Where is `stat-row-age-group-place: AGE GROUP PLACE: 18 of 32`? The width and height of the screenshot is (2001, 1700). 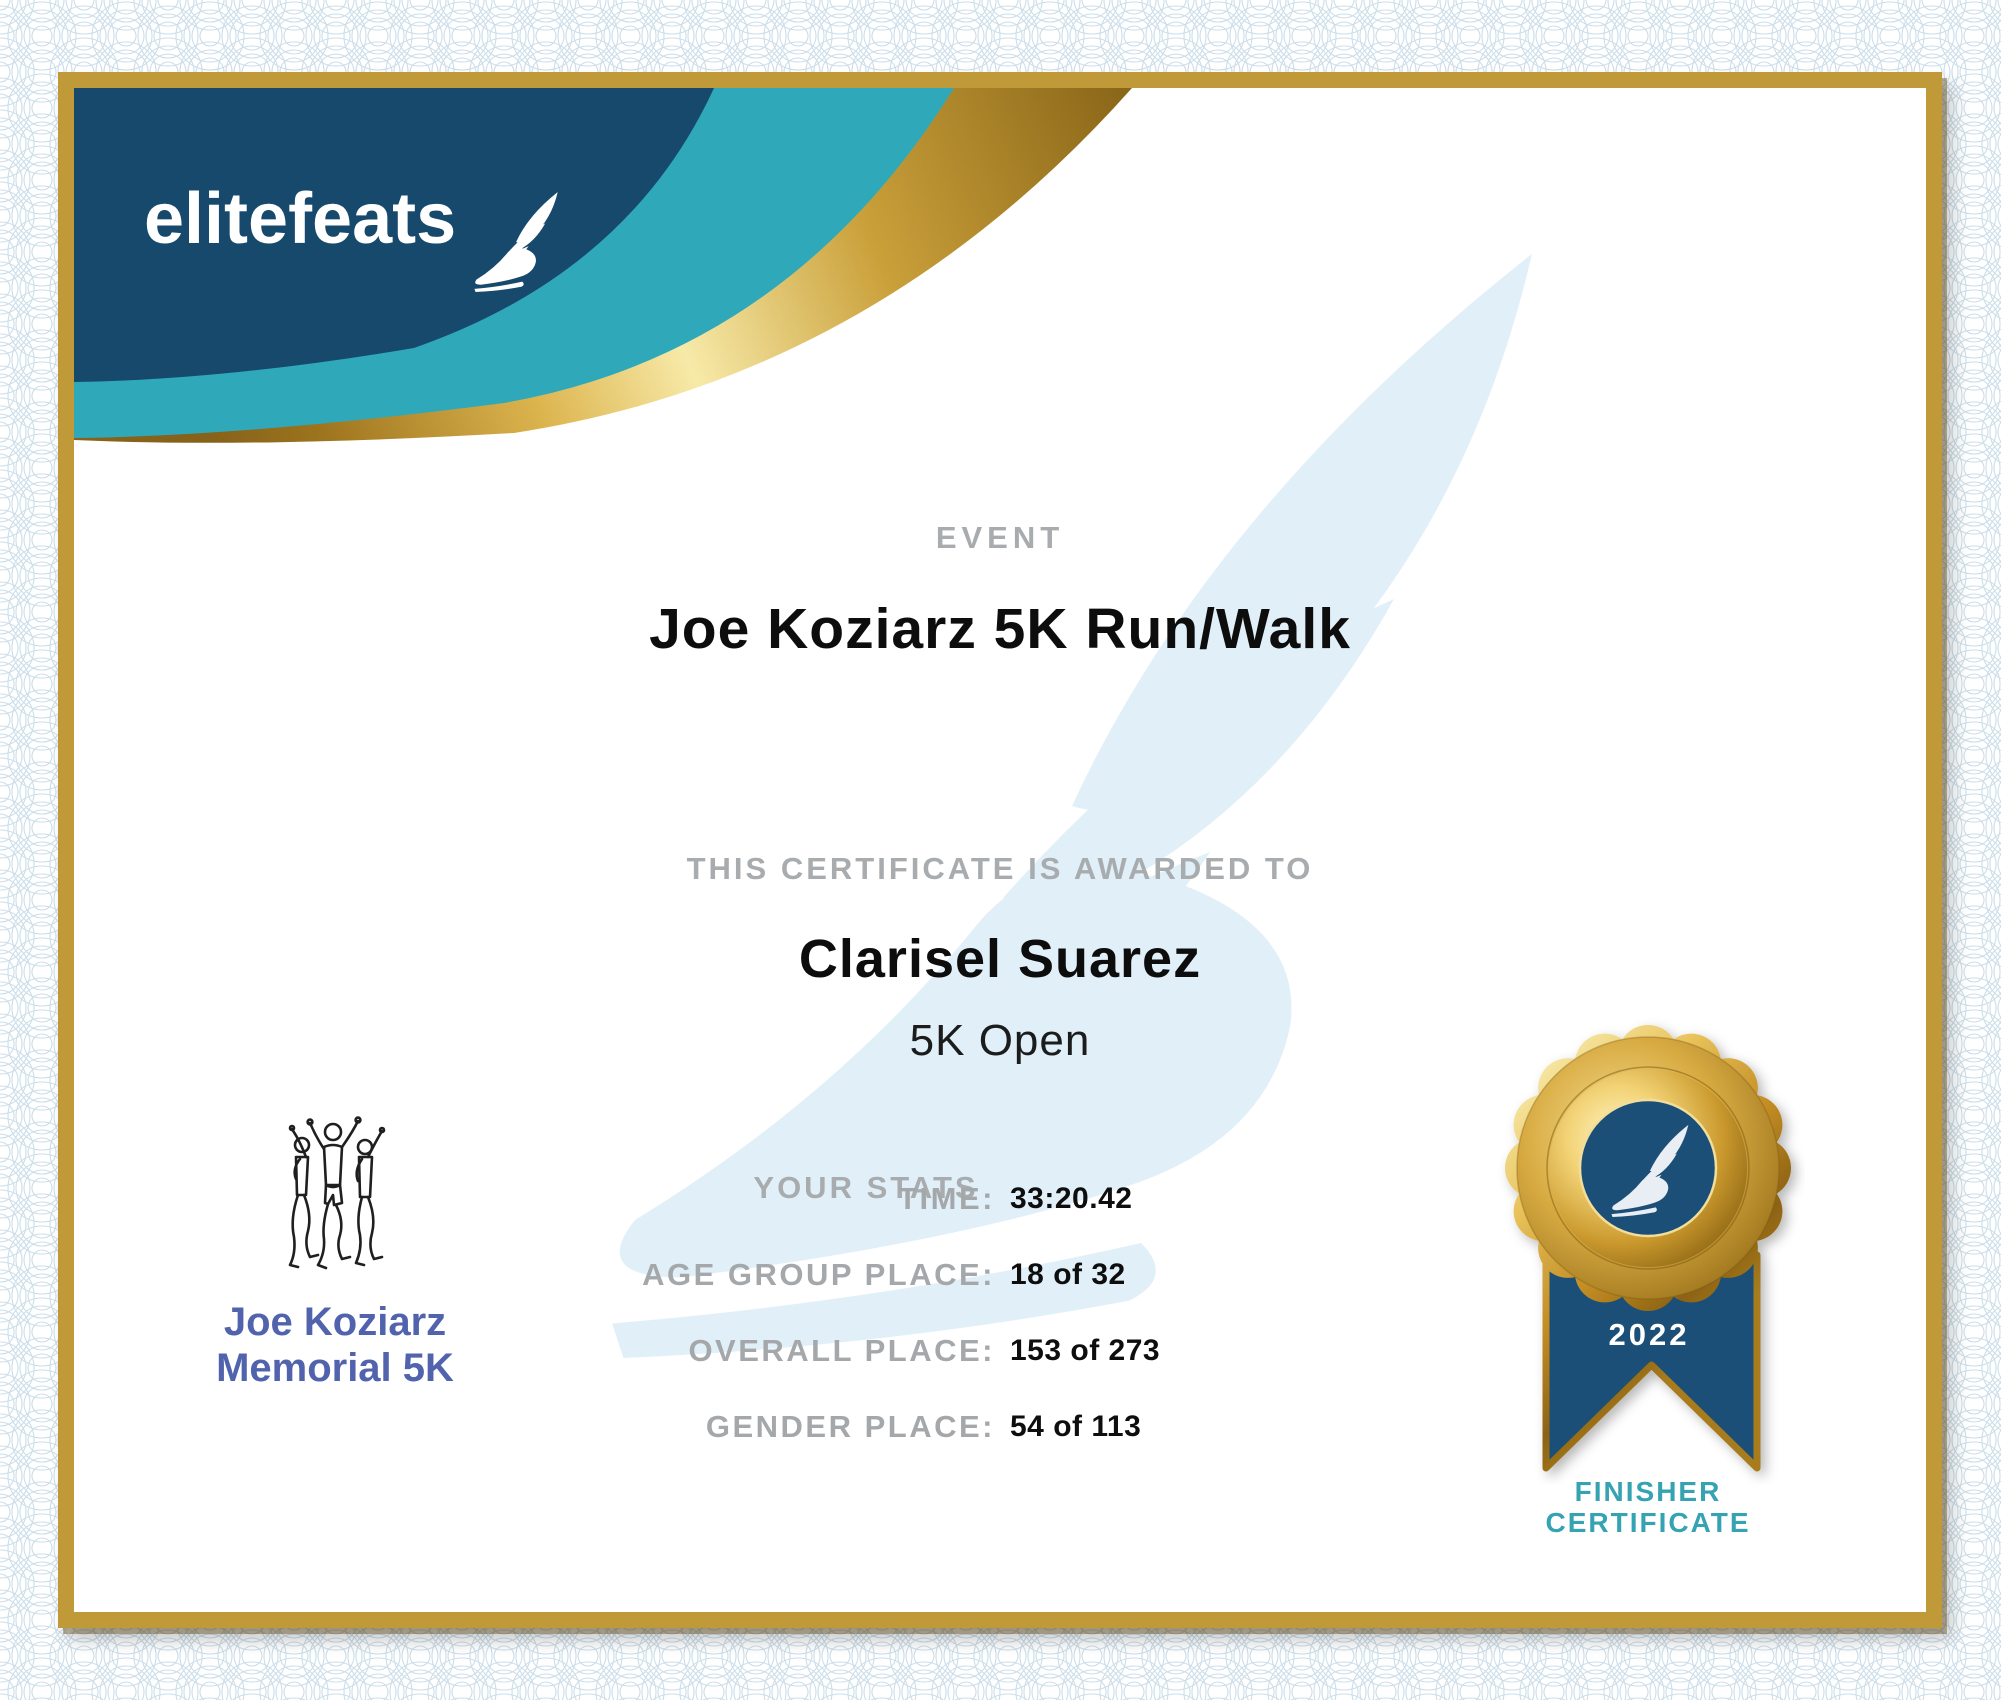 stat-row-age-group-place: AGE GROUP PLACE: 18 of 32 is located at coordinates (1000, 1275).